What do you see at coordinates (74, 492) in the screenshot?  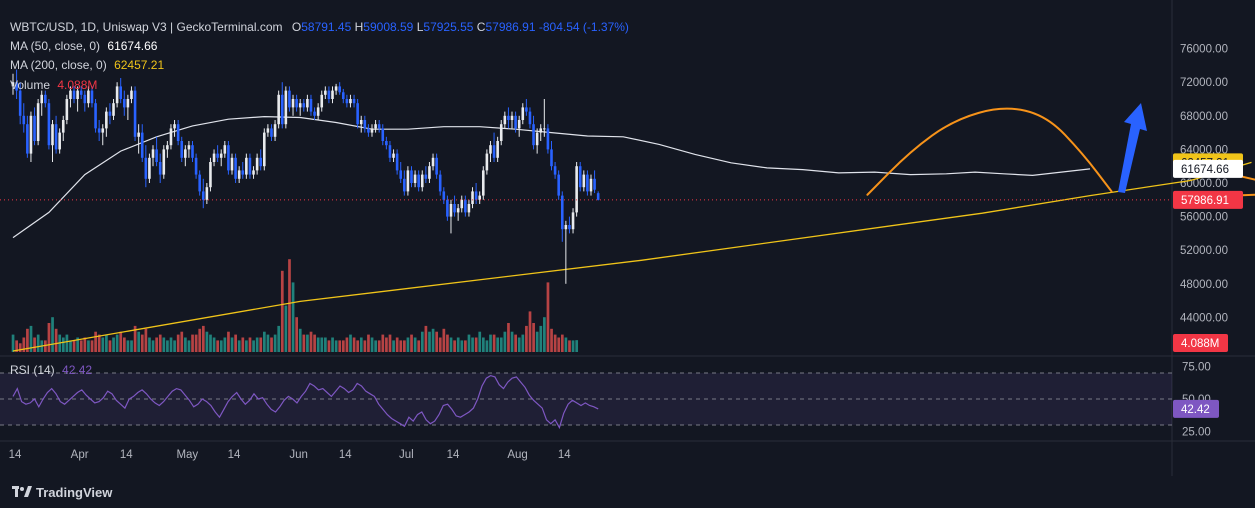 I see `tradingview-brand: TradingView` at bounding box center [74, 492].